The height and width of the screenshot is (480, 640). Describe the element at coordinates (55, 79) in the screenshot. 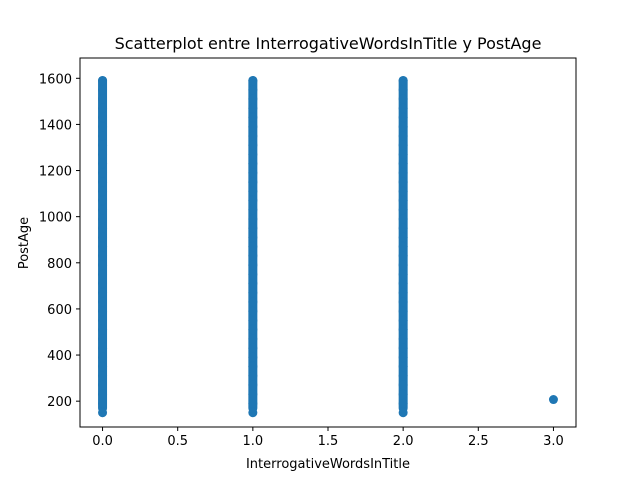

I see `y-tick-label: 1600` at that location.